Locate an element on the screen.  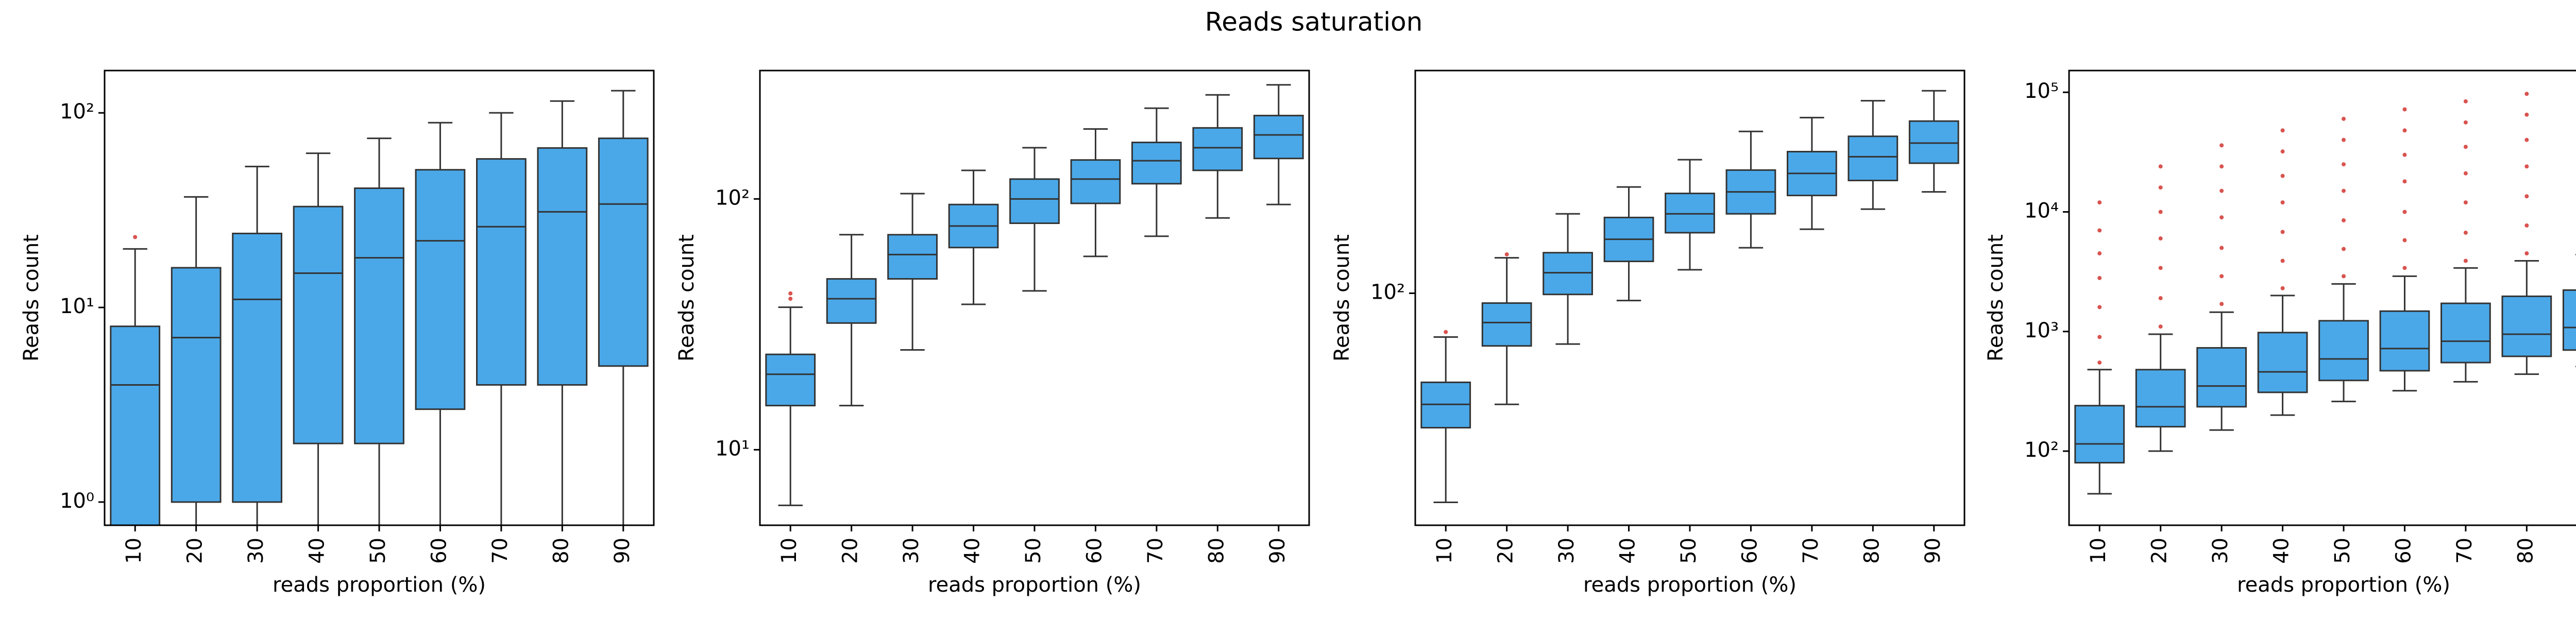
y-tick-label: 10³ is located at coordinates (2041, 330).